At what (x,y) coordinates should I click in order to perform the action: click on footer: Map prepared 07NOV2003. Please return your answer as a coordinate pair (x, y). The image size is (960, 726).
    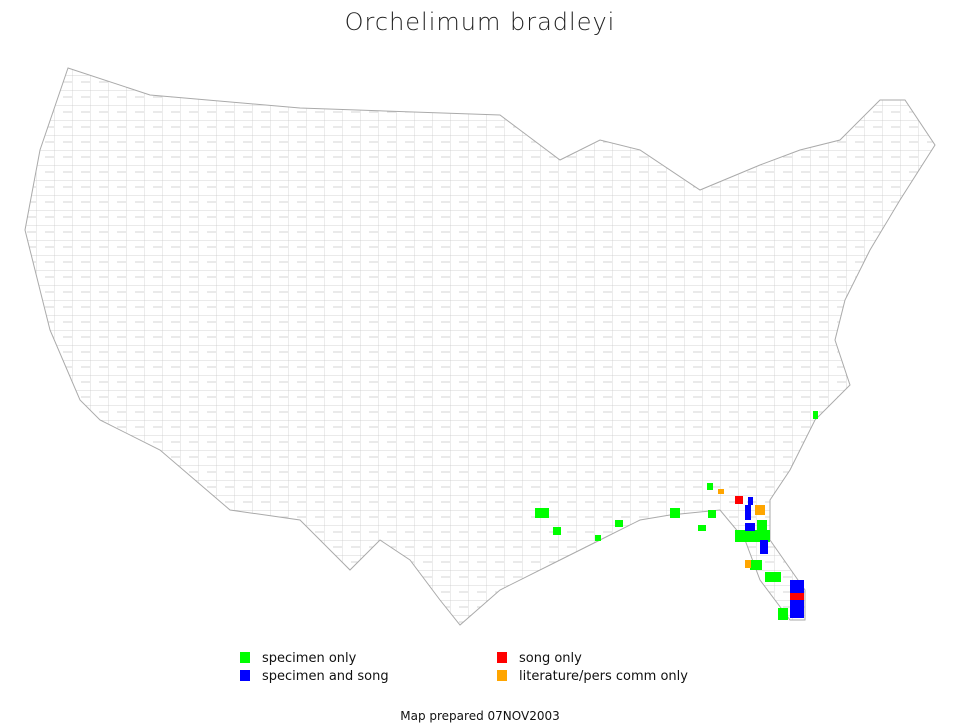
    Looking at the image, I should click on (480, 716).